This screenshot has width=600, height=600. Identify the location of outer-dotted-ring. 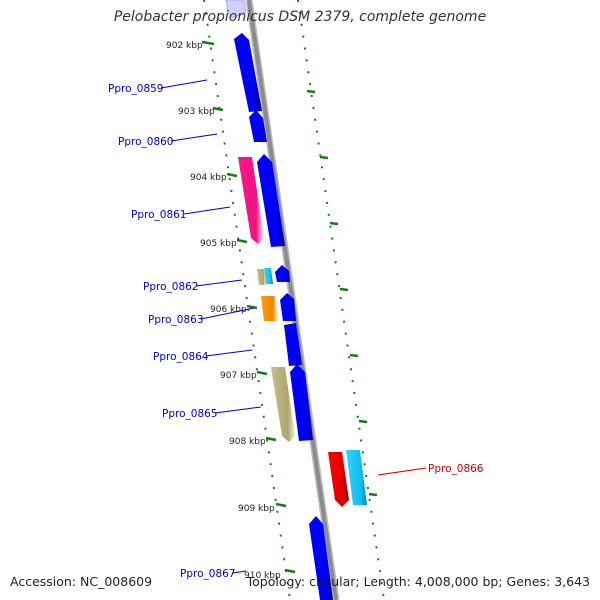
(341, 300).